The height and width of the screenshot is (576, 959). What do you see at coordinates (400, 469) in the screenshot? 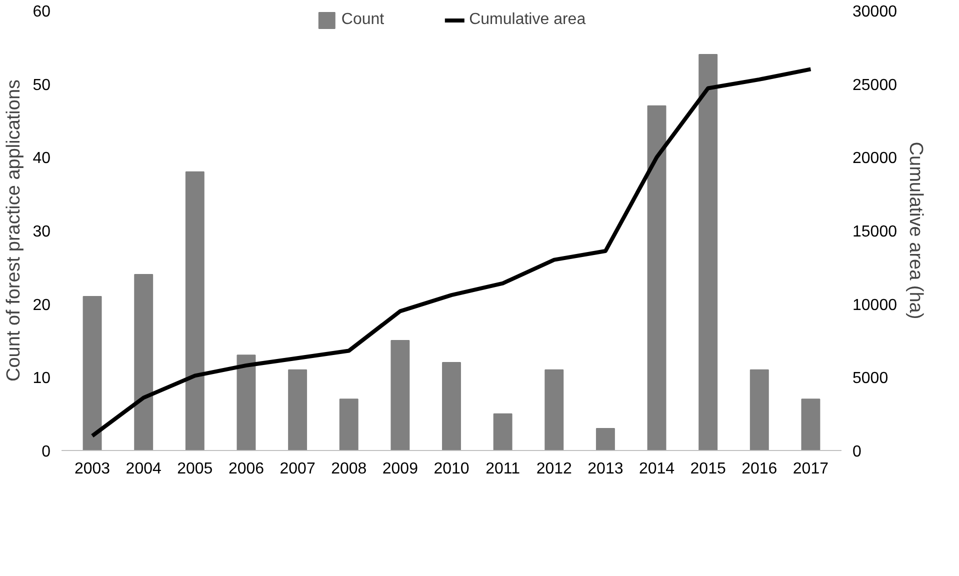
I see `x-tick-label: 2009` at bounding box center [400, 469].